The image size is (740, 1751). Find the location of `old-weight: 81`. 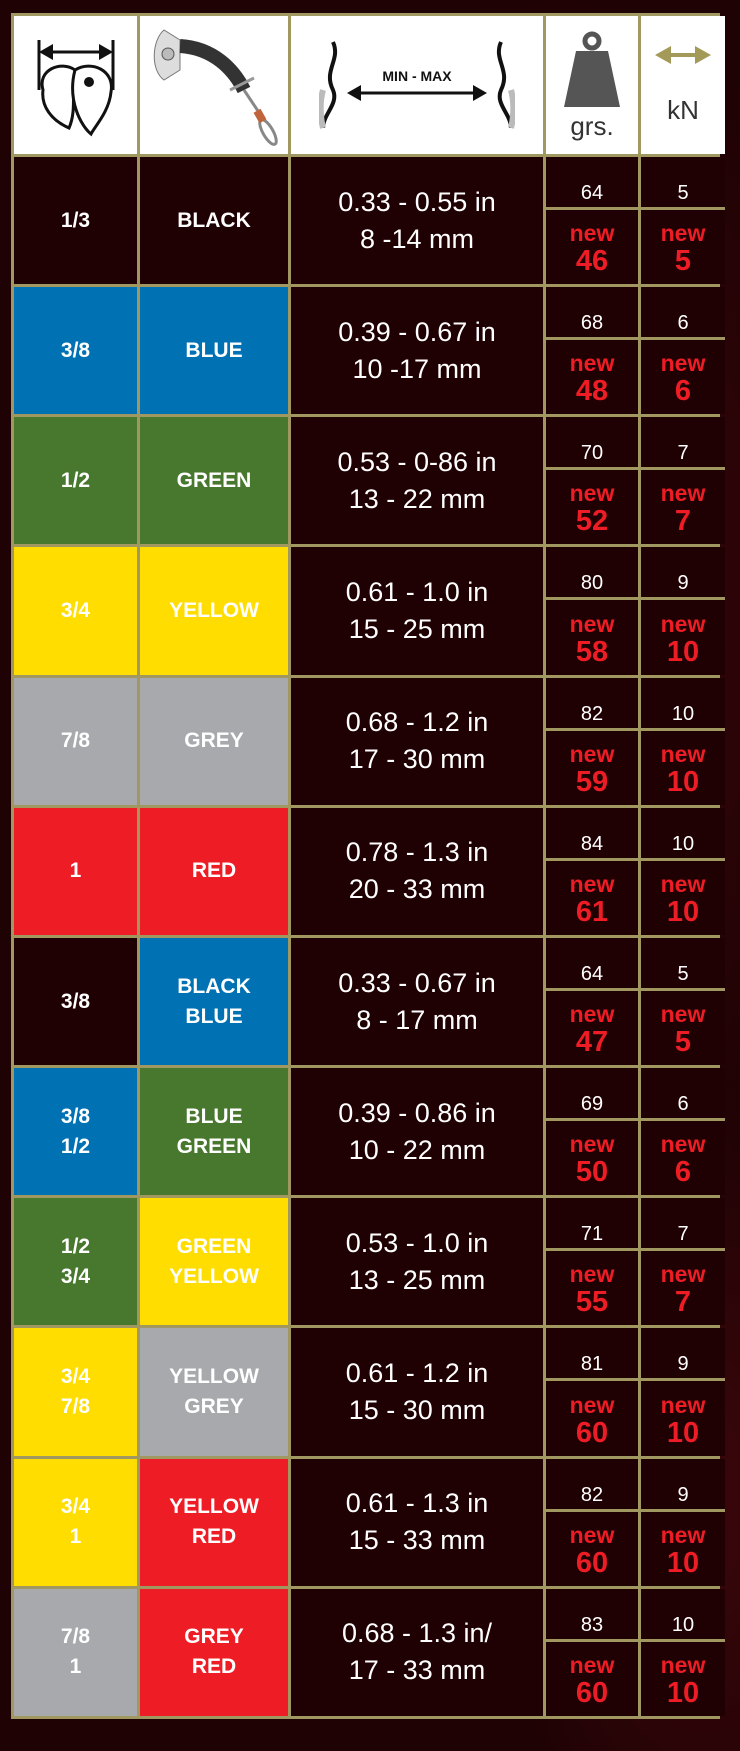

old-weight: 81 is located at coordinates (592, 1353).